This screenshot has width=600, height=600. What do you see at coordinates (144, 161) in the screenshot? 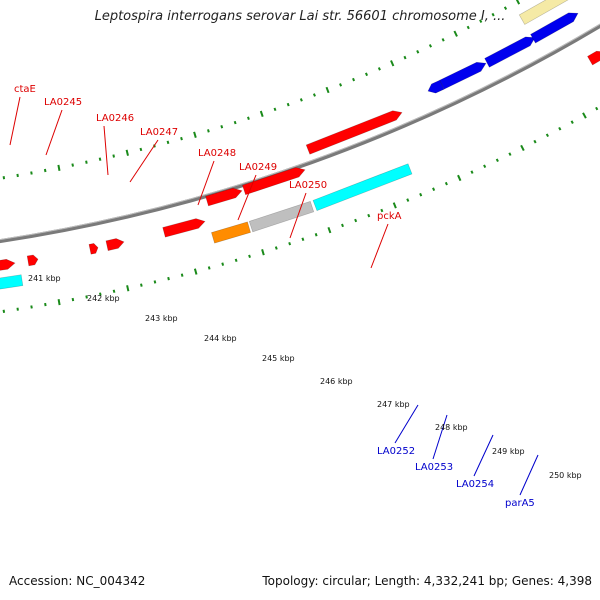
I see `leader-line-la0247` at bounding box center [144, 161].